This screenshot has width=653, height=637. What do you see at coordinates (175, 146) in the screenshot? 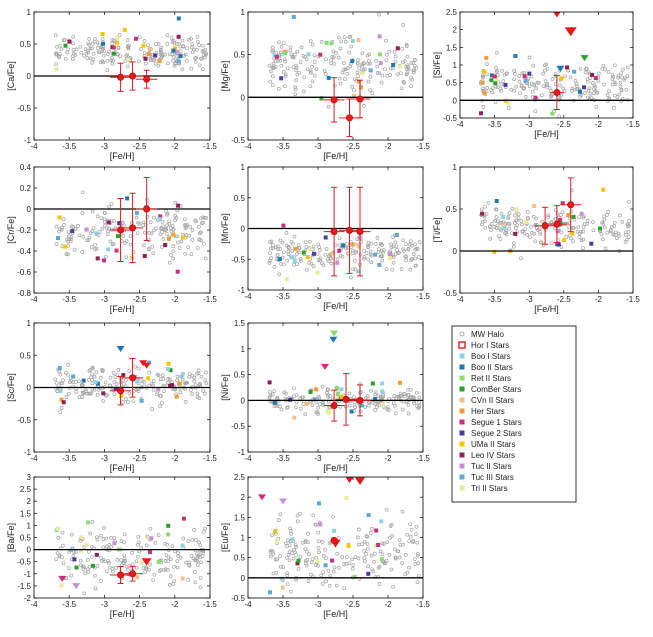
I see `x-tick-label: -2` at bounding box center [175, 146].